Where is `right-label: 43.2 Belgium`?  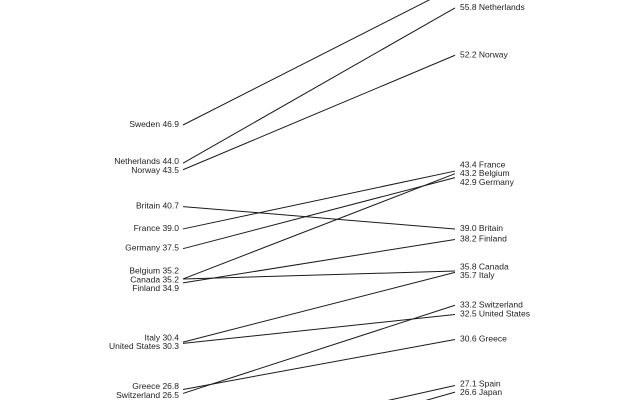
right-label: 43.2 Belgium is located at coordinates (485, 173).